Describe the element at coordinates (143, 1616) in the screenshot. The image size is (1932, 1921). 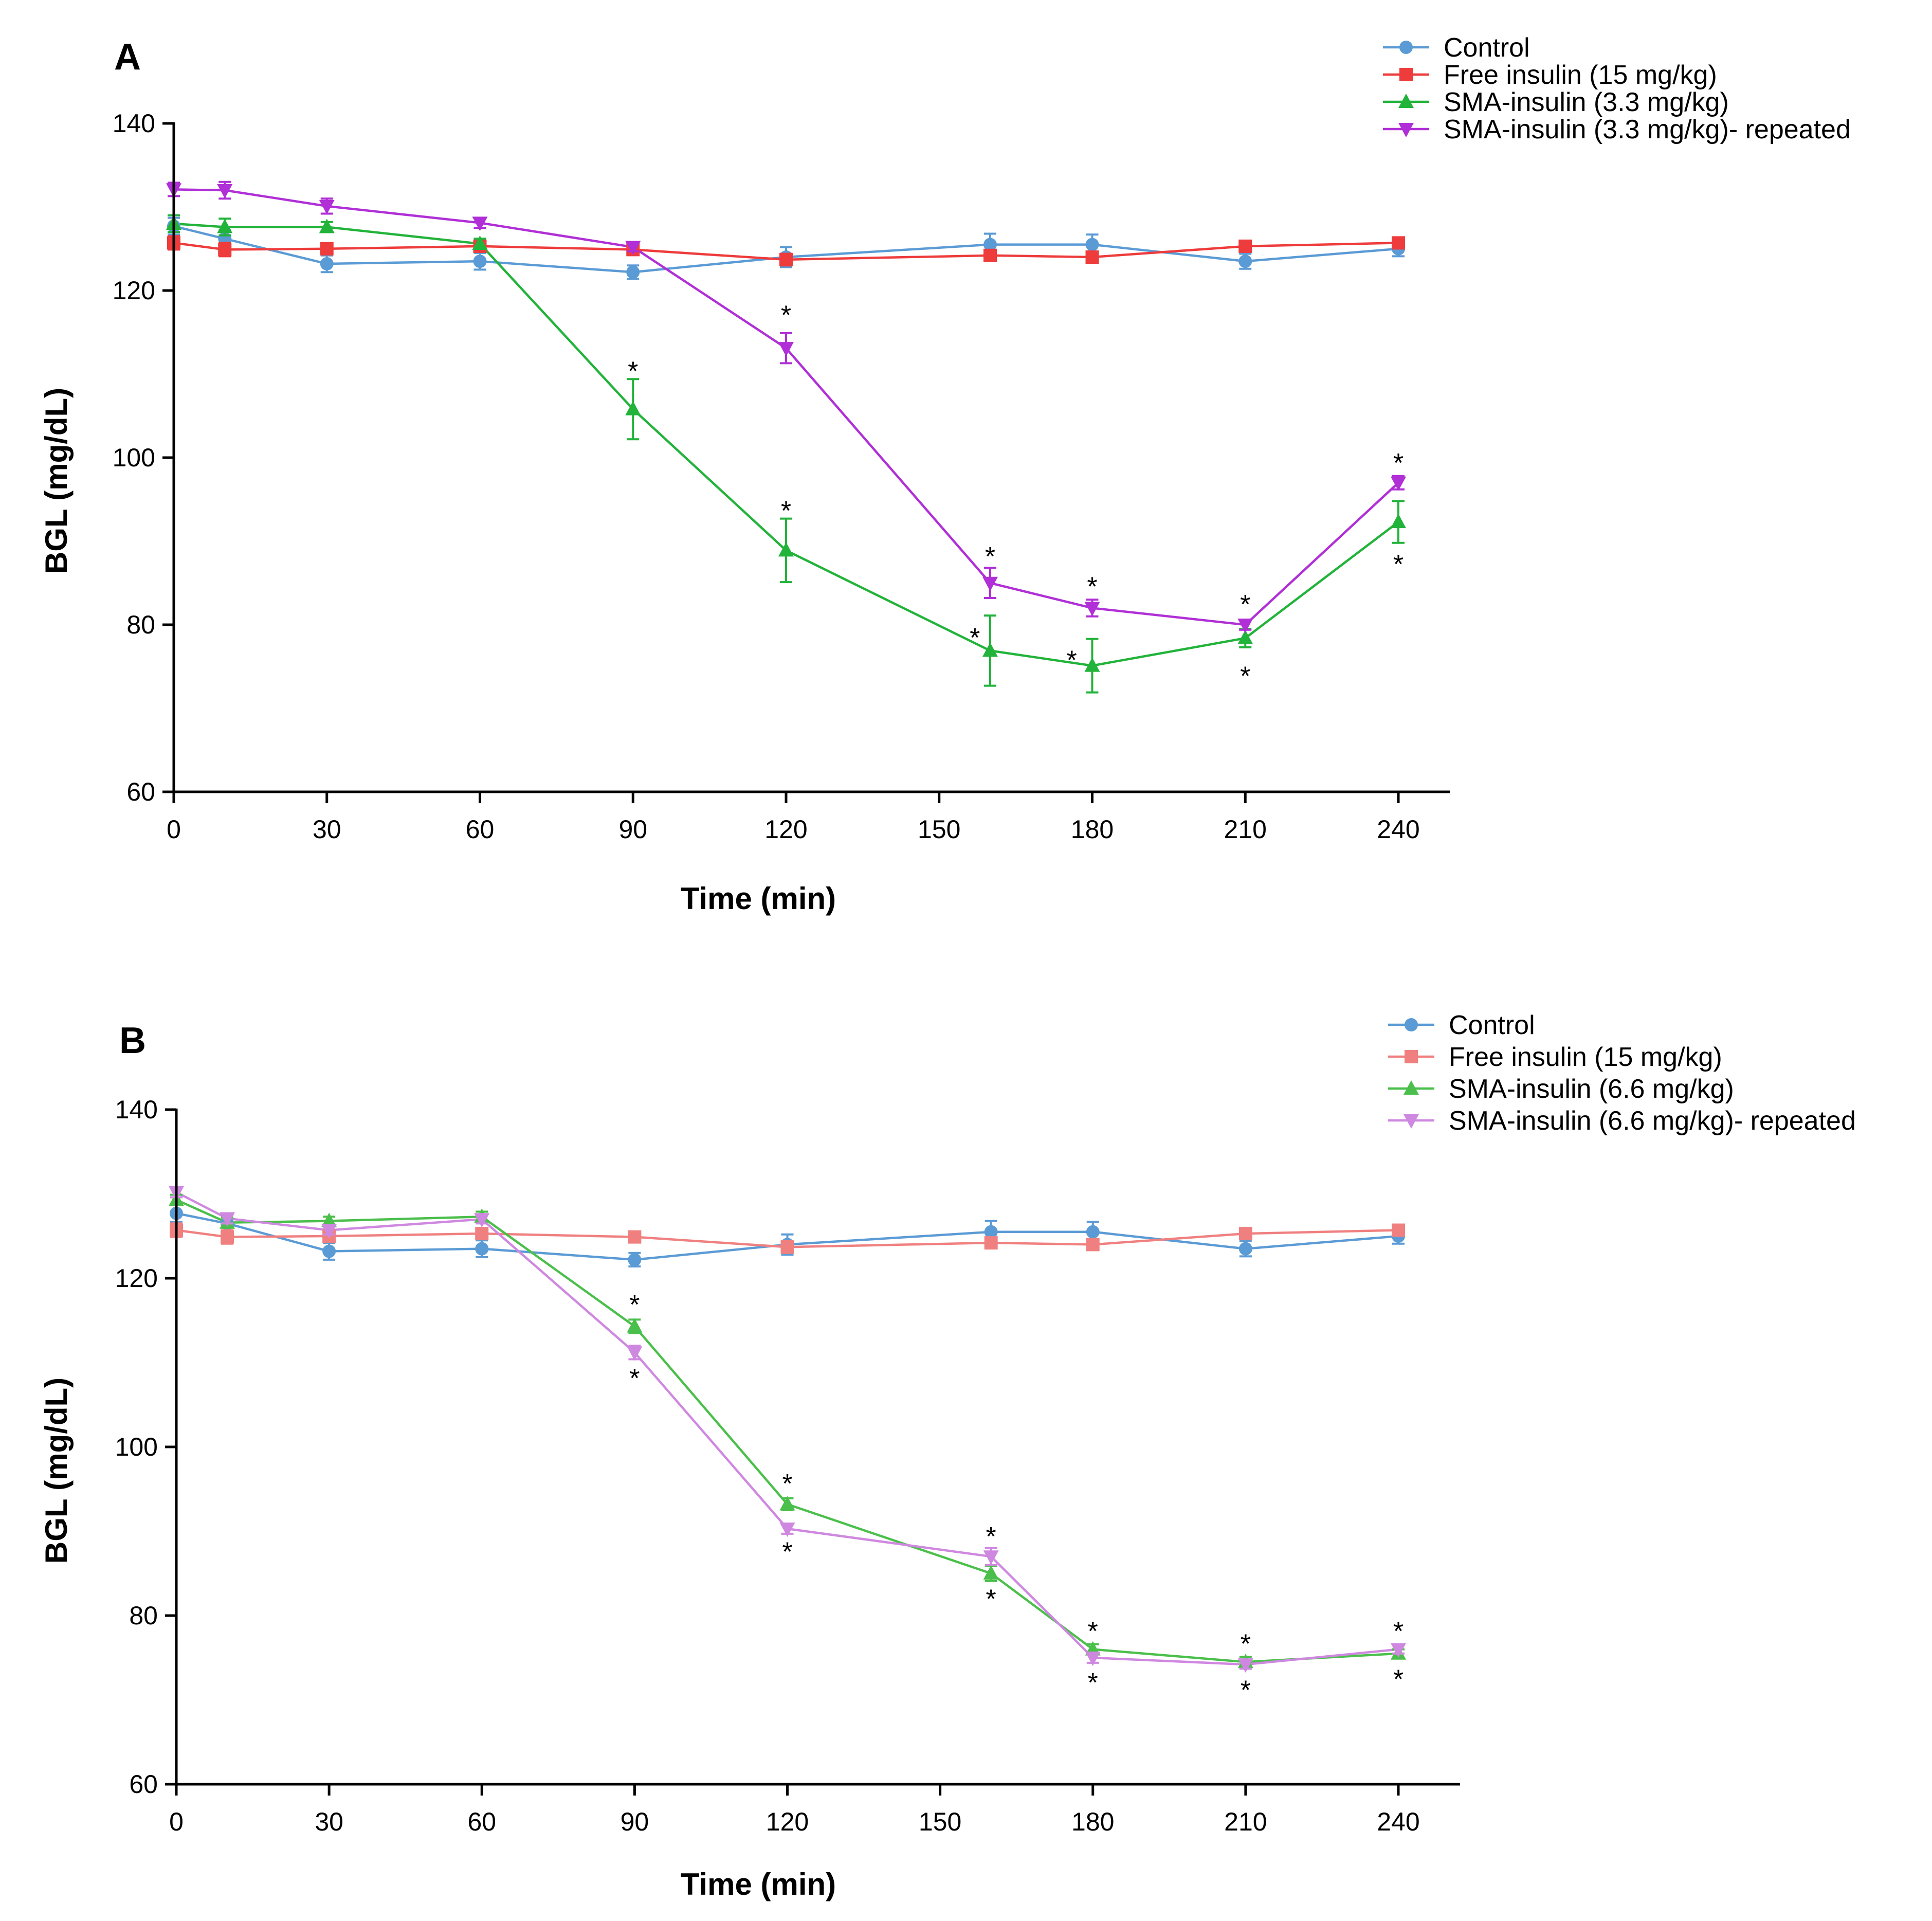
I see `y-tick-label: 80` at that location.